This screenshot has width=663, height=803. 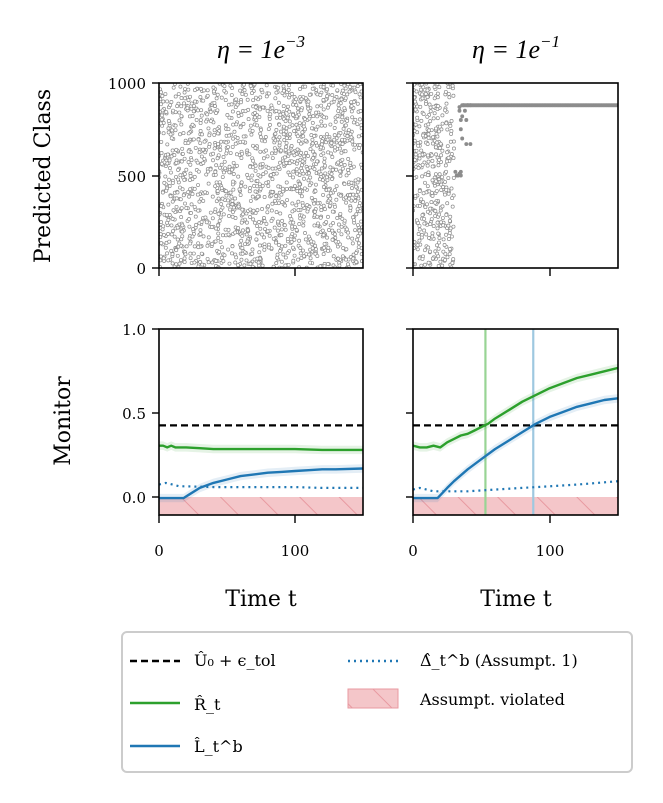 I want to click on ytick-label: 1000, so click(x=127, y=84).